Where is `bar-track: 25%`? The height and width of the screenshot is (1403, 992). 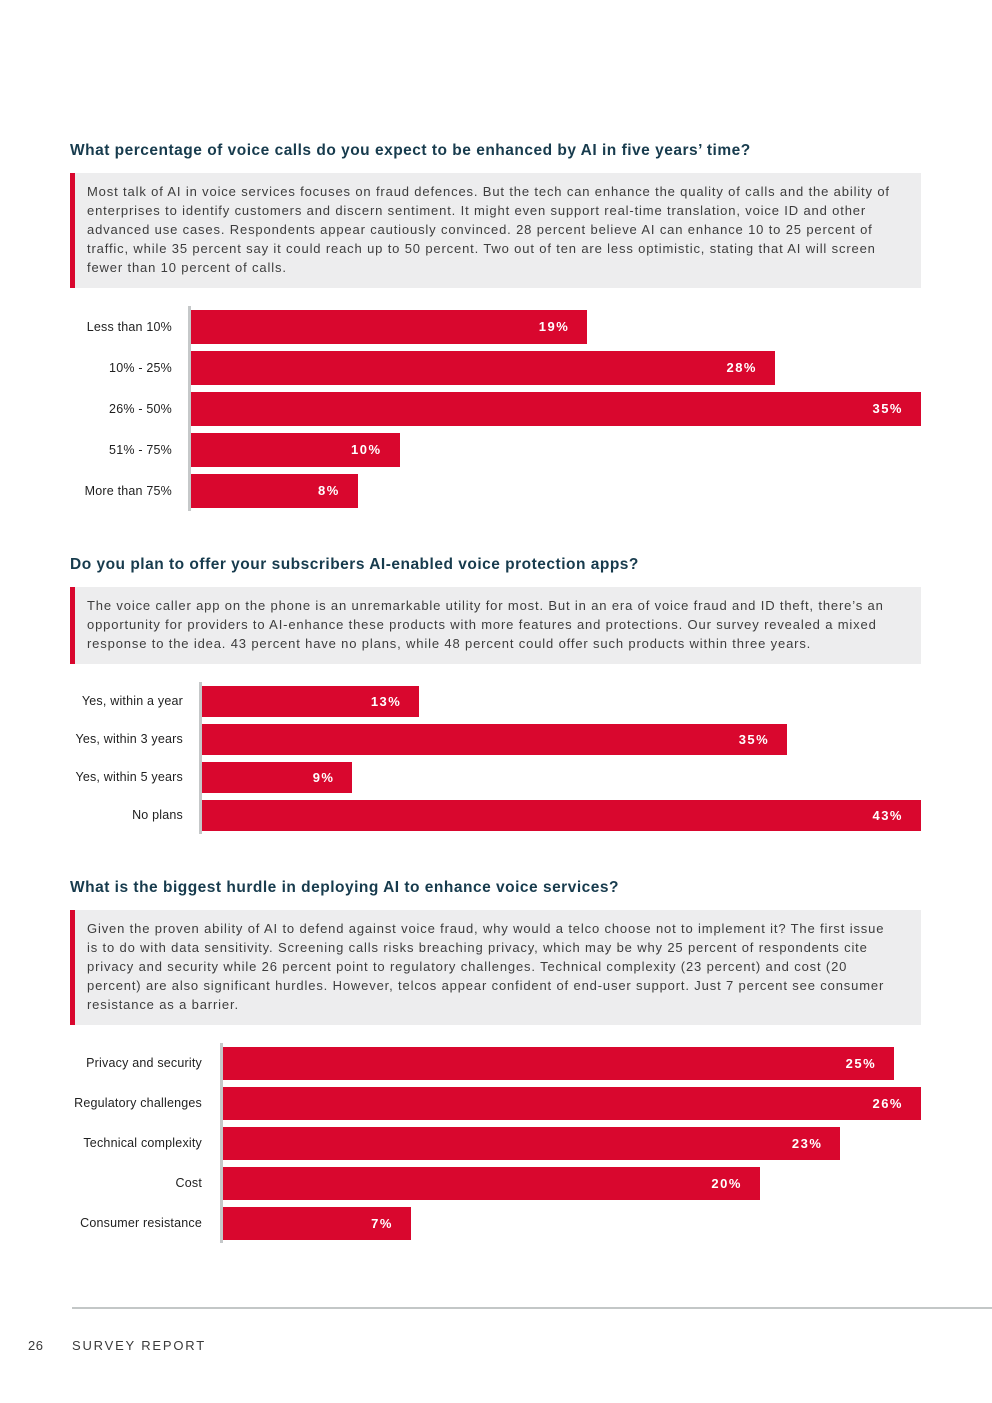
bar-track: 25% is located at coordinates (570, 1063).